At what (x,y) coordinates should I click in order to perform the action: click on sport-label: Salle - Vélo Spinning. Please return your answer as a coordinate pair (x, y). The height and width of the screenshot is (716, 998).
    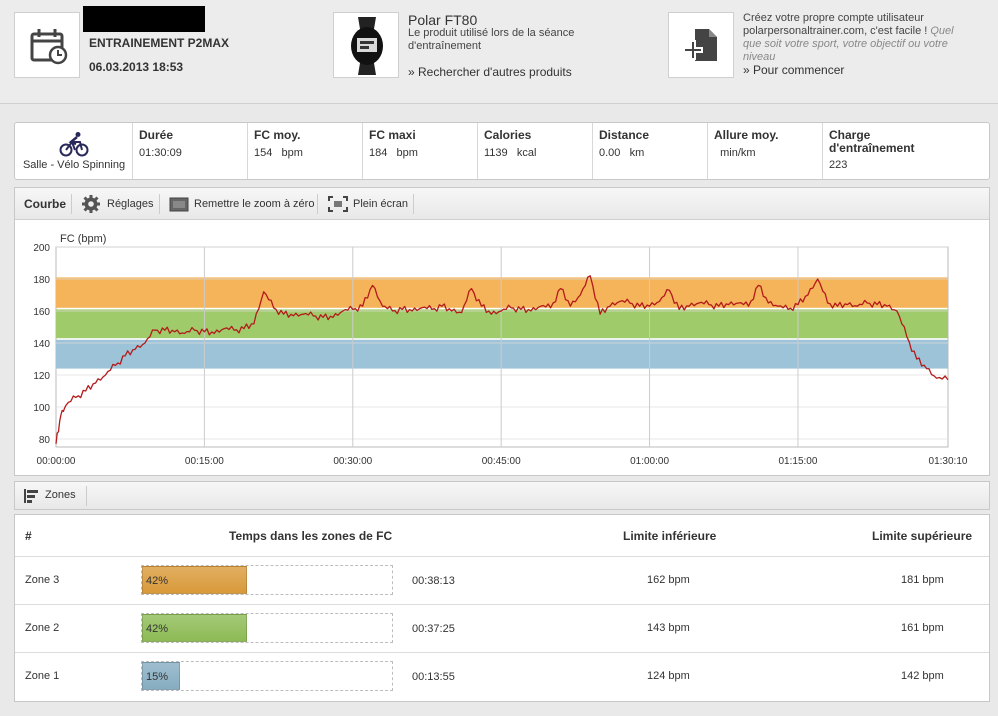
    Looking at the image, I should click on (74, 165).